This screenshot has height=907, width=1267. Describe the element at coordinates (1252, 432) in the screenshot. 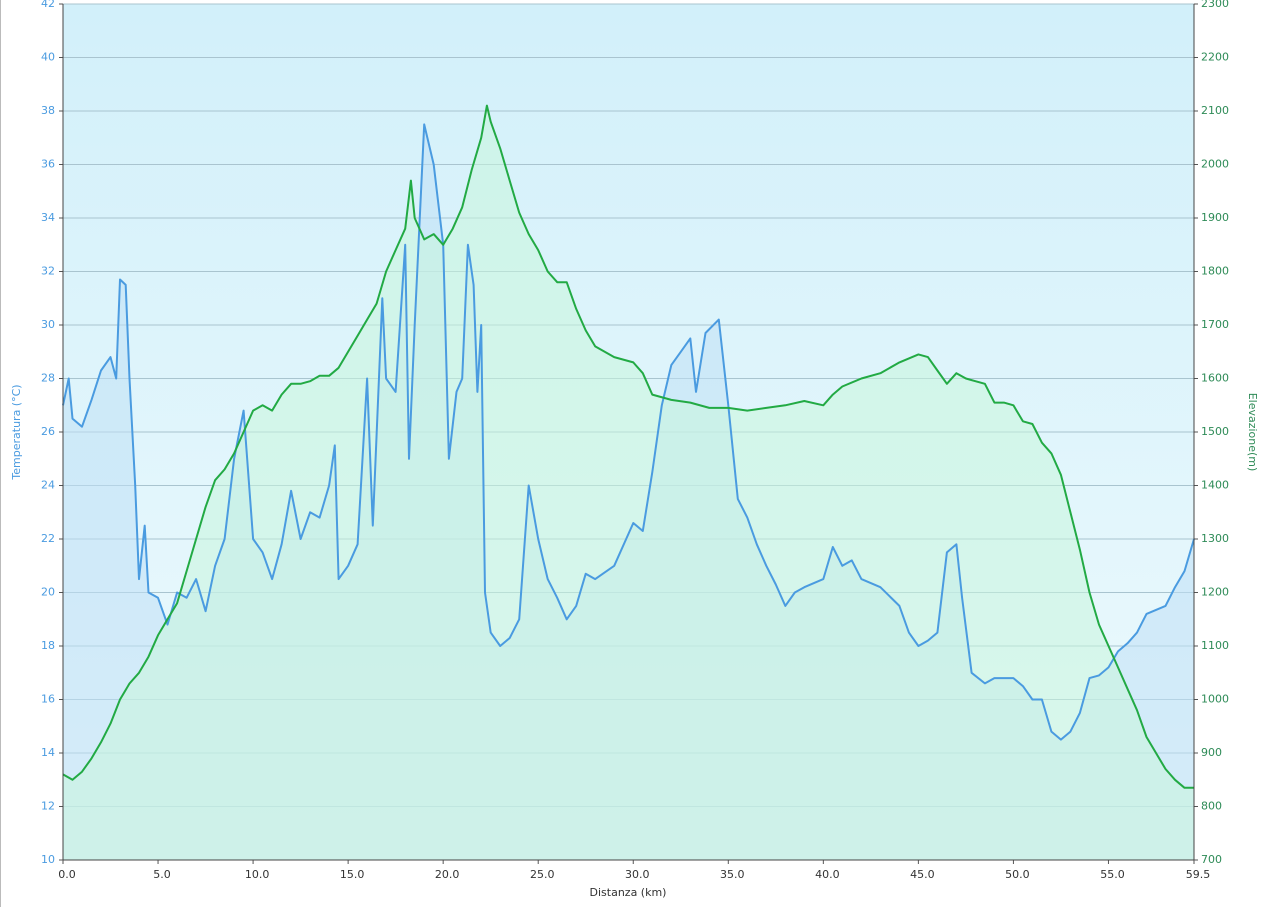

I see `y2-axis-label: Elevazione(m)` at that location.